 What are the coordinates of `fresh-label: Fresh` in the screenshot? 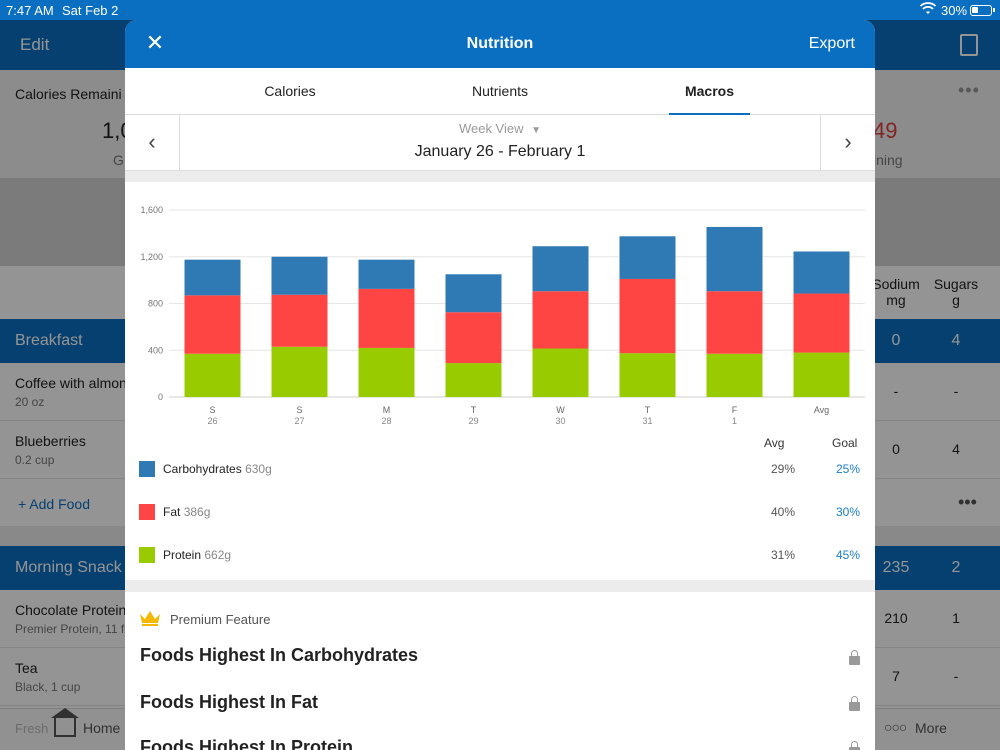 It's located at (32, 728).